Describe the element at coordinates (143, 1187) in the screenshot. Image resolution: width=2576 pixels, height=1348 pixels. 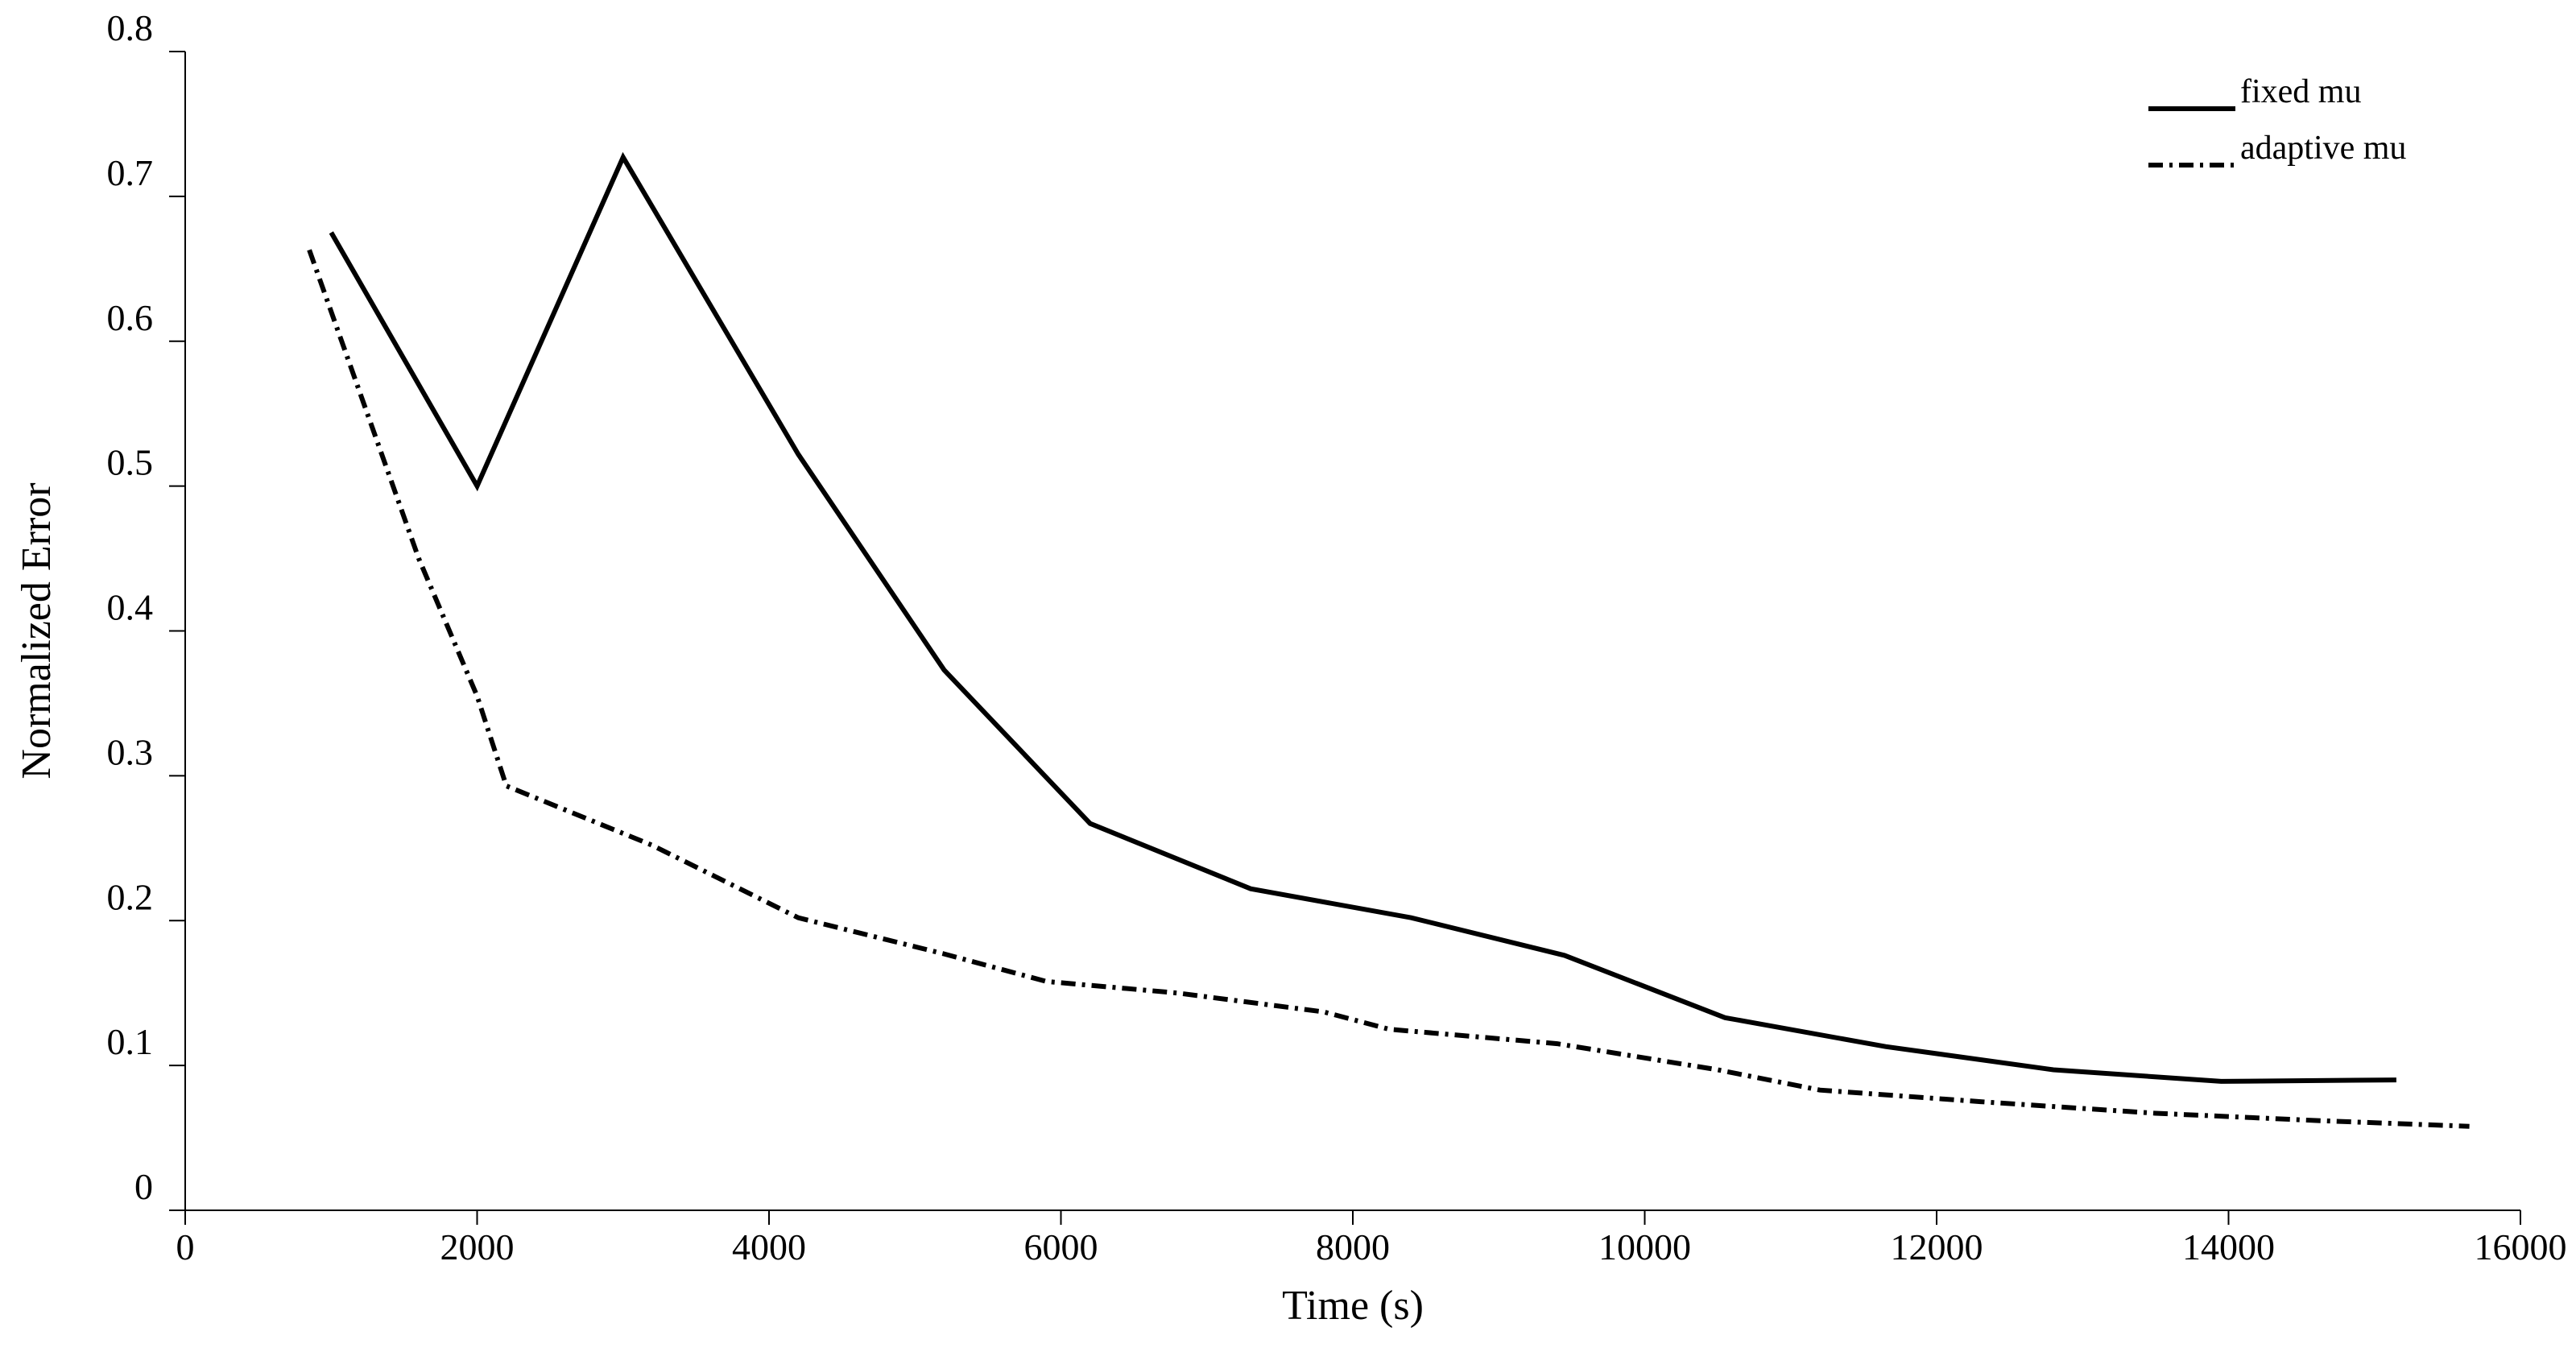
I see `y-tick-label: 0` at that location.